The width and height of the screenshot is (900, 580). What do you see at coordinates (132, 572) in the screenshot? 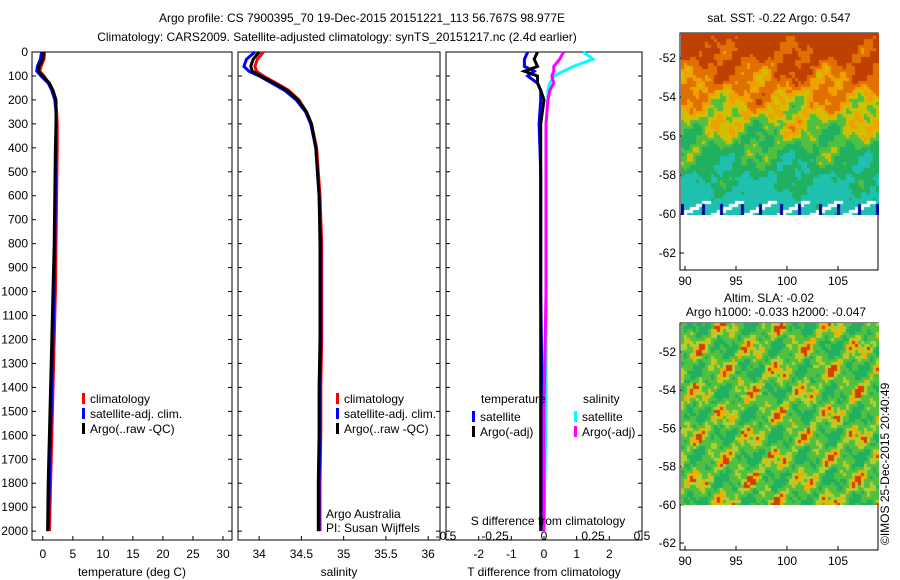
I see `x-axis-label: temperature (deg C)` at bounding box center [132, 572].